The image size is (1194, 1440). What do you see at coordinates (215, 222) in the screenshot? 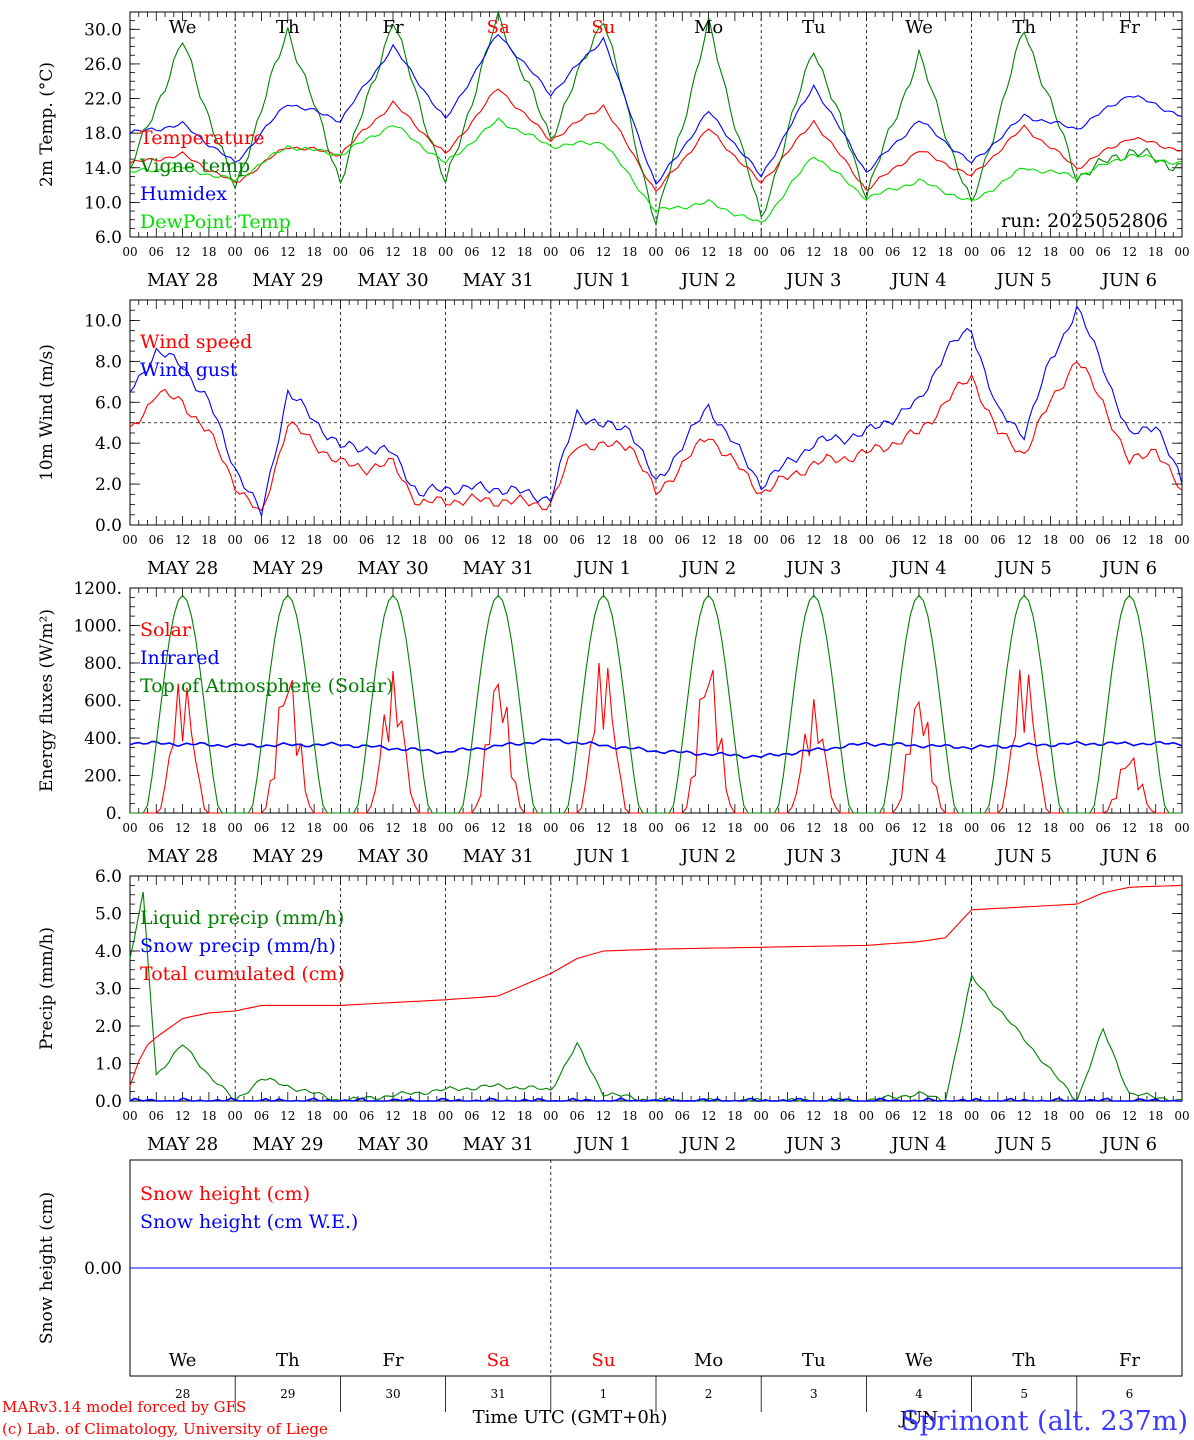
I see `legend-entry: DewPoint Temp` at bounding box center [215, 222].